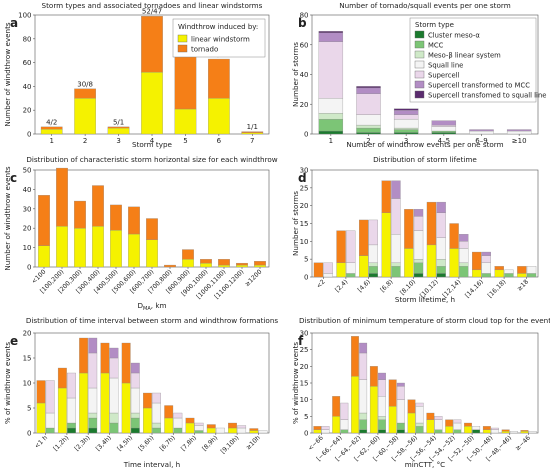 This screenshot has width=550, height=475. Describe the element at coordinates (185, 141) in the screenshot. I see `x-tick-label: 5` at that location.